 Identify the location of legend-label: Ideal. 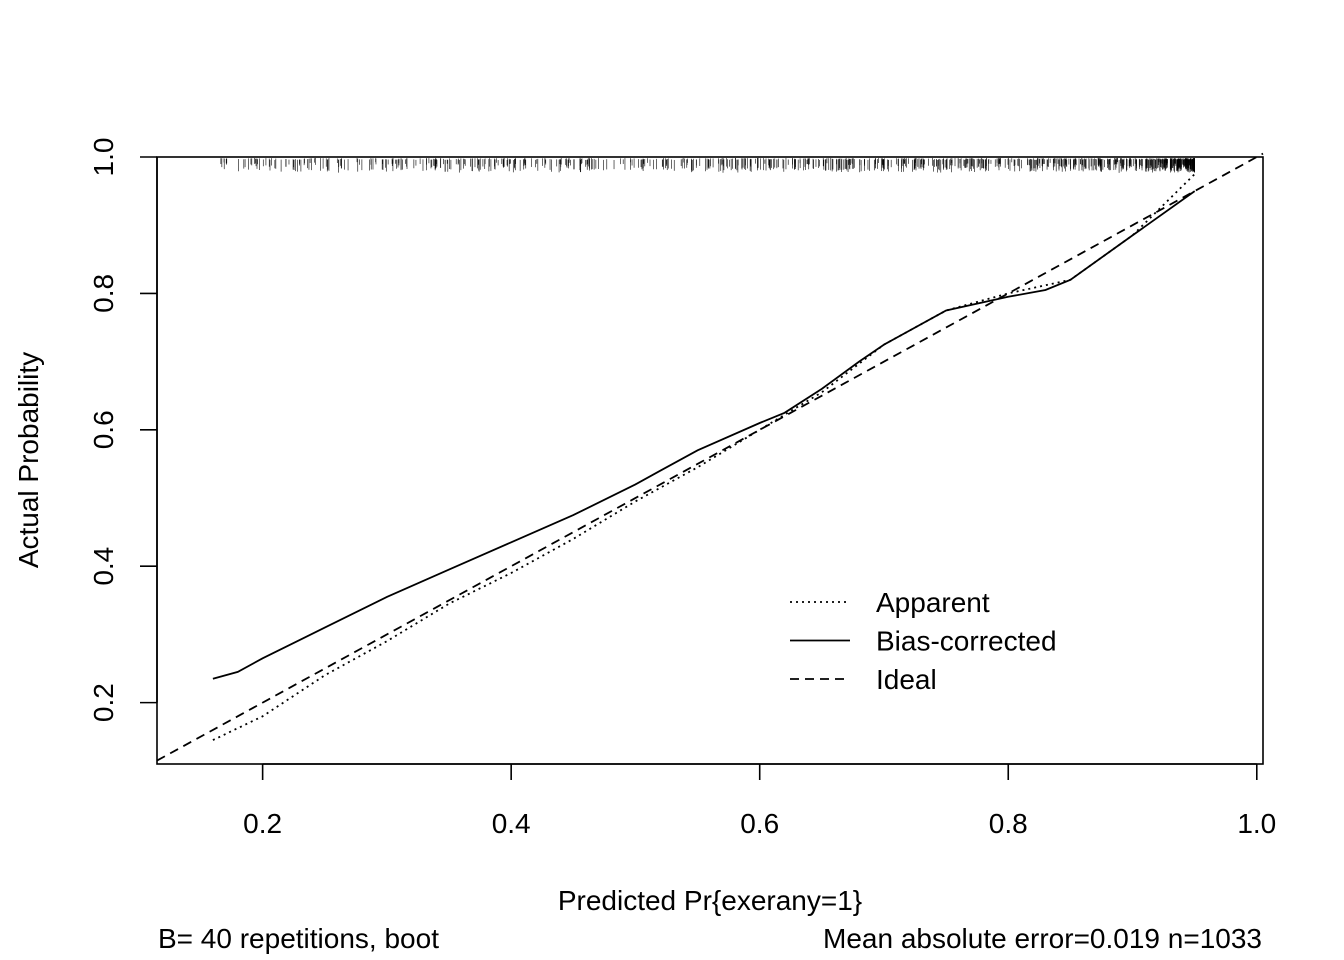
(906, 679).